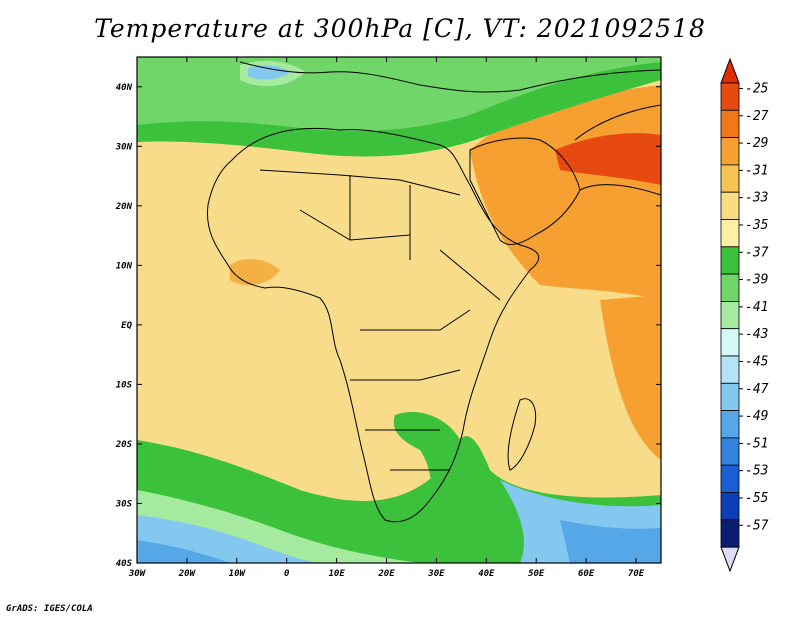 The width and height of the screenshot is (800, 618). Describe the element at coordinates (630, 377) in the screenshot. I see `warm-region-east` at that location.